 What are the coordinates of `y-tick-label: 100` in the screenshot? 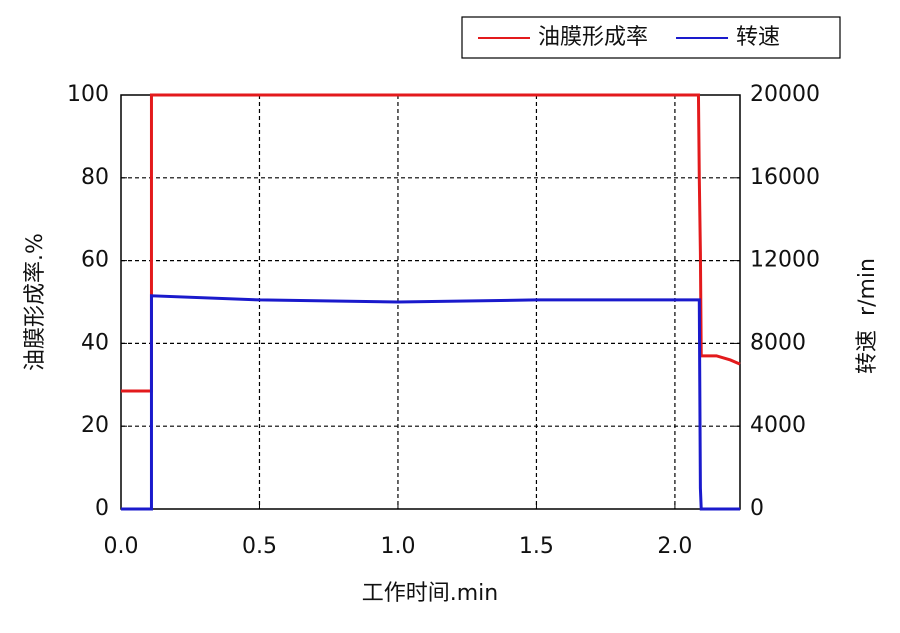 It's located at (88, 94).